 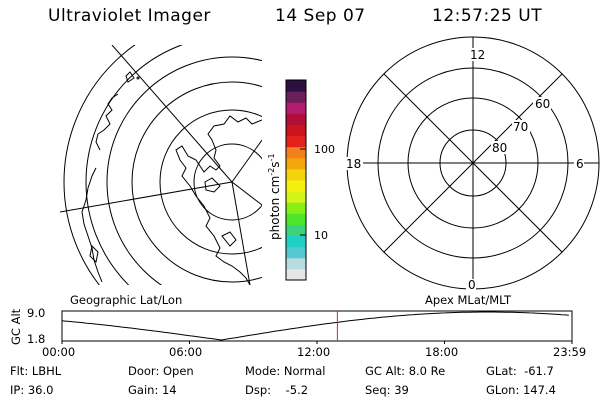 I want to click on mlt-line, so click(x=473, y=163).